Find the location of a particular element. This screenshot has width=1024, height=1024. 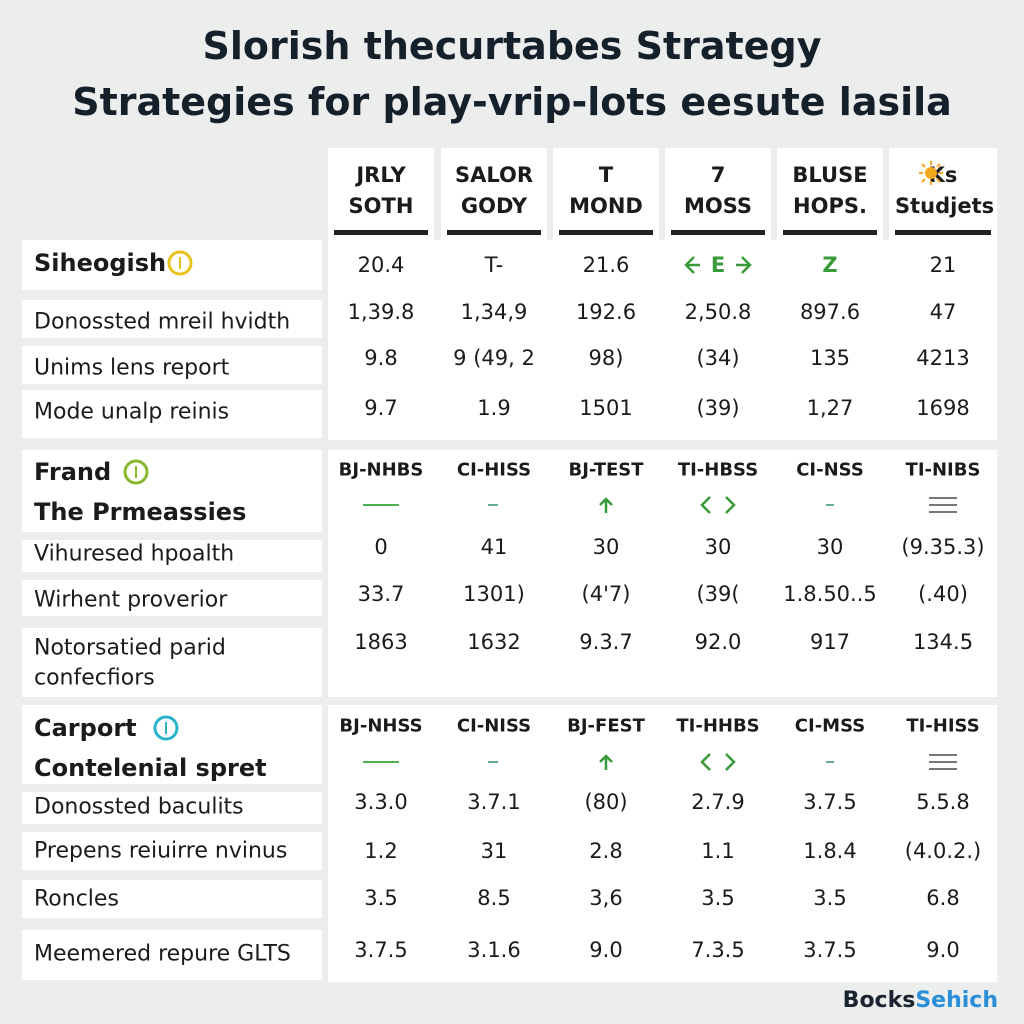

cell-value: 1,34,9 is located at coordinates (494, 312).